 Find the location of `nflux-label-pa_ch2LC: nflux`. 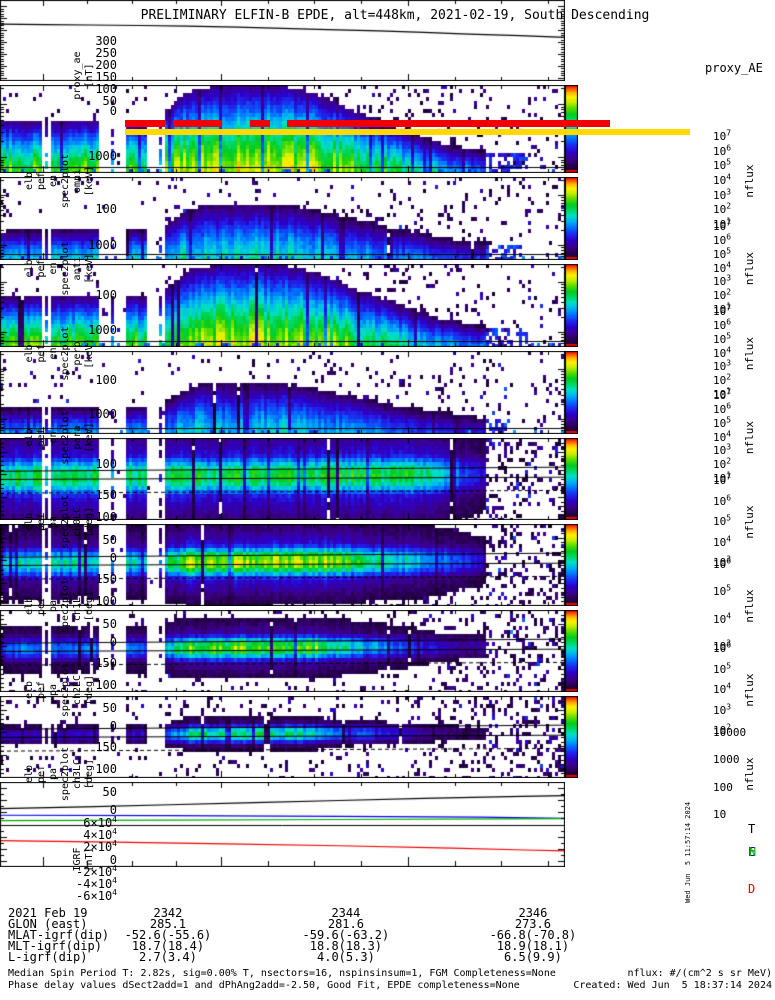

nflux-label-pa_ch2LC: nflux is located at coordinates (749, 690).